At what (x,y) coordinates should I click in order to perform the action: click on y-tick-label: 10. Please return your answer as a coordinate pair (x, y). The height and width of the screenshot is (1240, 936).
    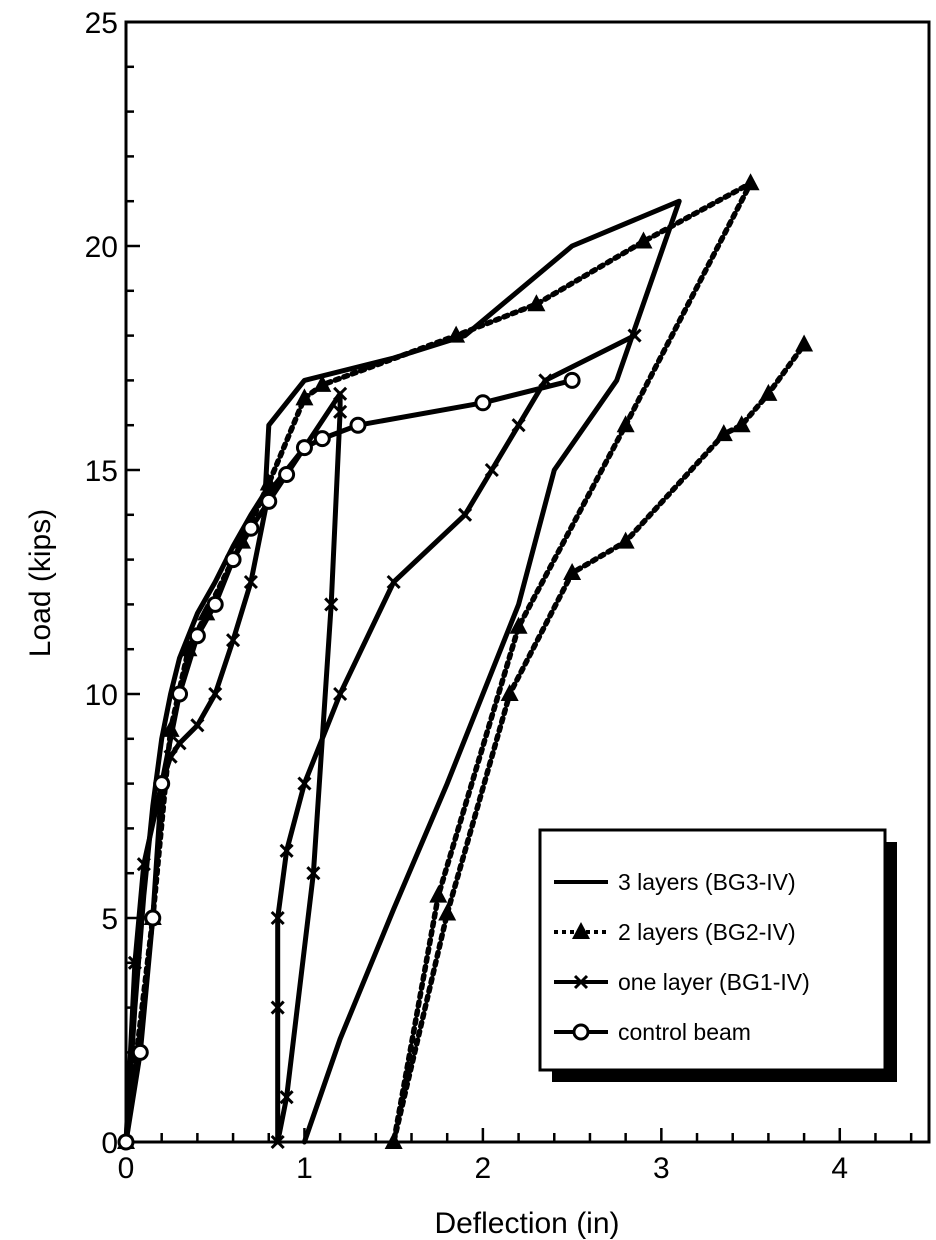
    Looking at the image, I should click on (101, 695).